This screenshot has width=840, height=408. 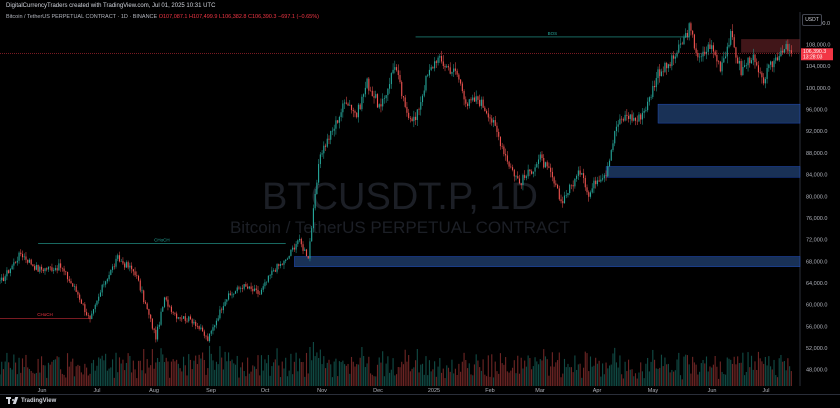 I want to click on y-tick-label: 108,000.0, so click(x=818, y=46).